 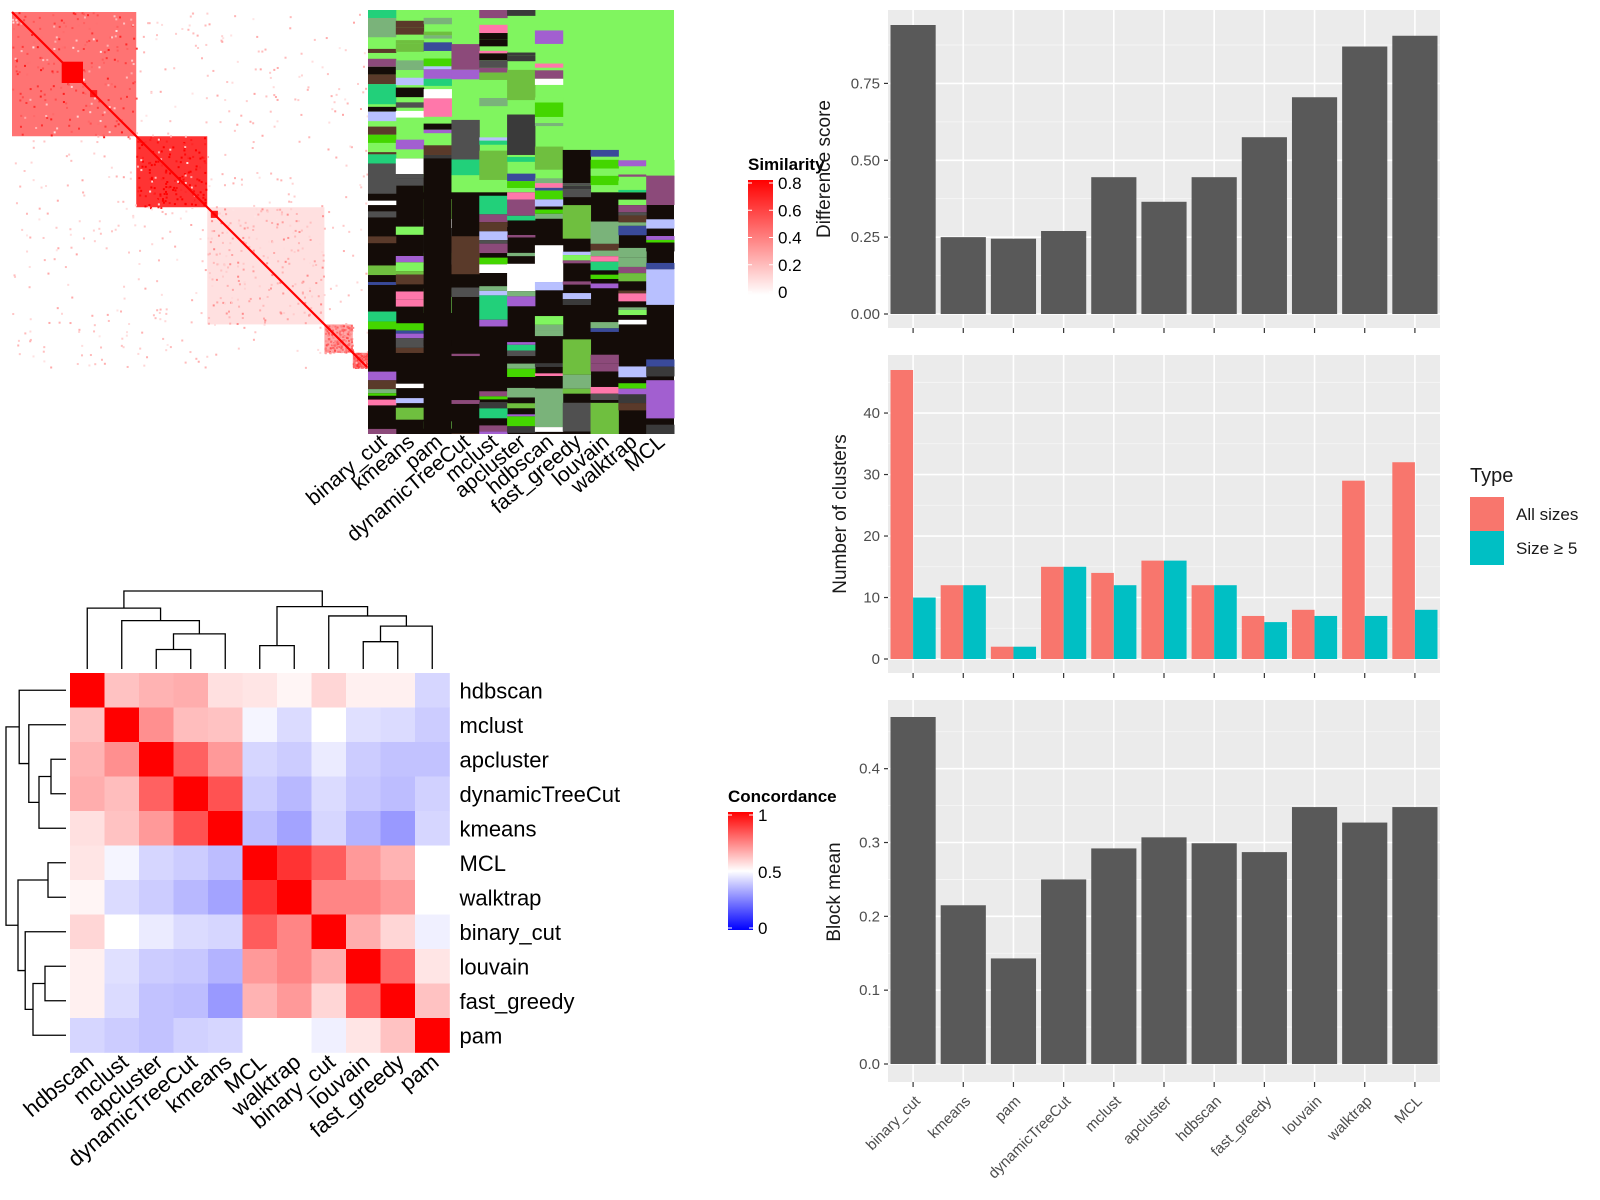 I want to click on dendrogram-branch, so click(x=277, y=656).